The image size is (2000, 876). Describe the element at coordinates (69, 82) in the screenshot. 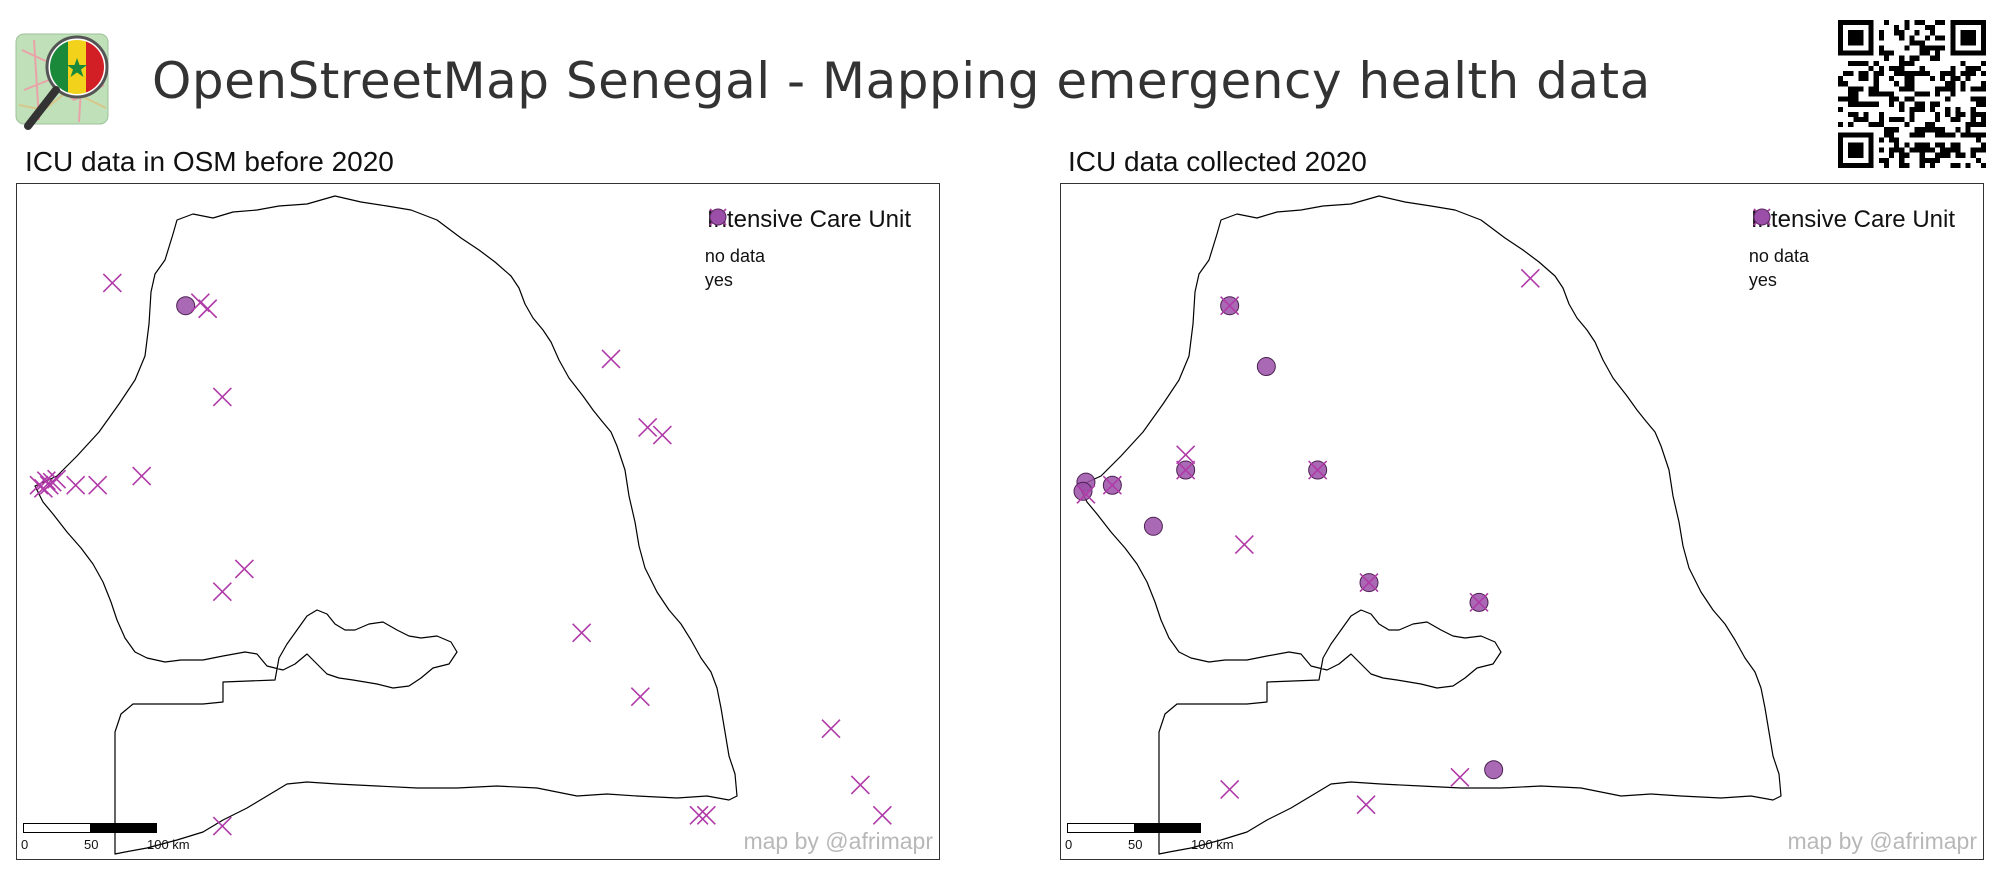

I see `osm-senegal-logo-icon` at that location.